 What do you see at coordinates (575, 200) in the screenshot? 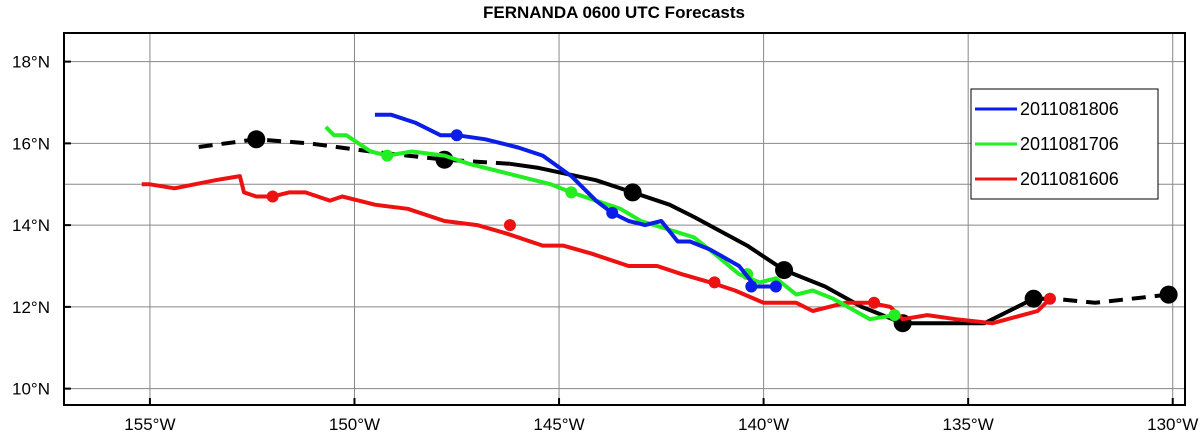
I see `forecast-line` at bounding box center [575, 200].